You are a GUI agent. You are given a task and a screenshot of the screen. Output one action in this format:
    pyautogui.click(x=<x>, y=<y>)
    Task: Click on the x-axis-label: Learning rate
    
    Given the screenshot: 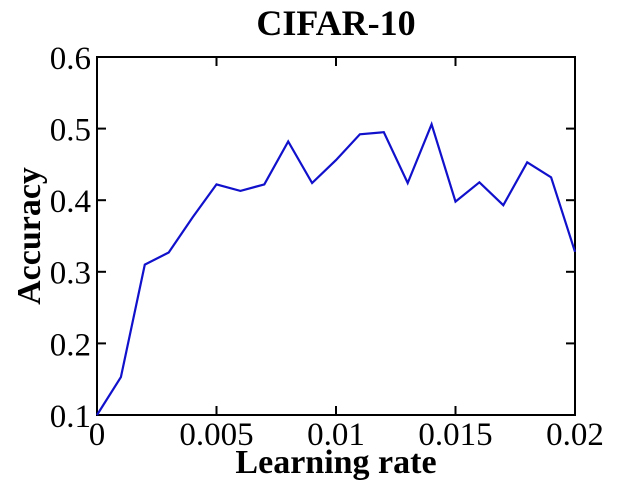 What is the action you would take?
    pyautogui.click(x=336, y=462)
    